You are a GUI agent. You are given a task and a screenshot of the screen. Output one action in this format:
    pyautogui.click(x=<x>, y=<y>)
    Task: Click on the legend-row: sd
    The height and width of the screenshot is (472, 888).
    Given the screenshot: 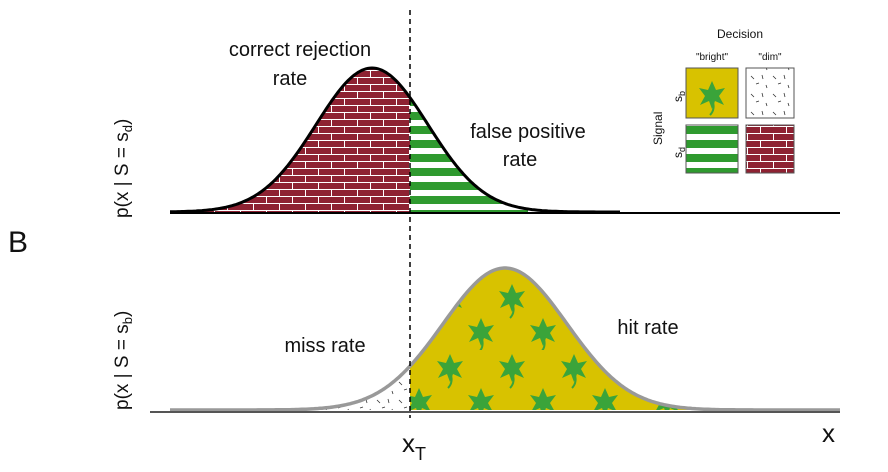 What is the action you would take?
    pyautogui.click(x=679, y=152)
    